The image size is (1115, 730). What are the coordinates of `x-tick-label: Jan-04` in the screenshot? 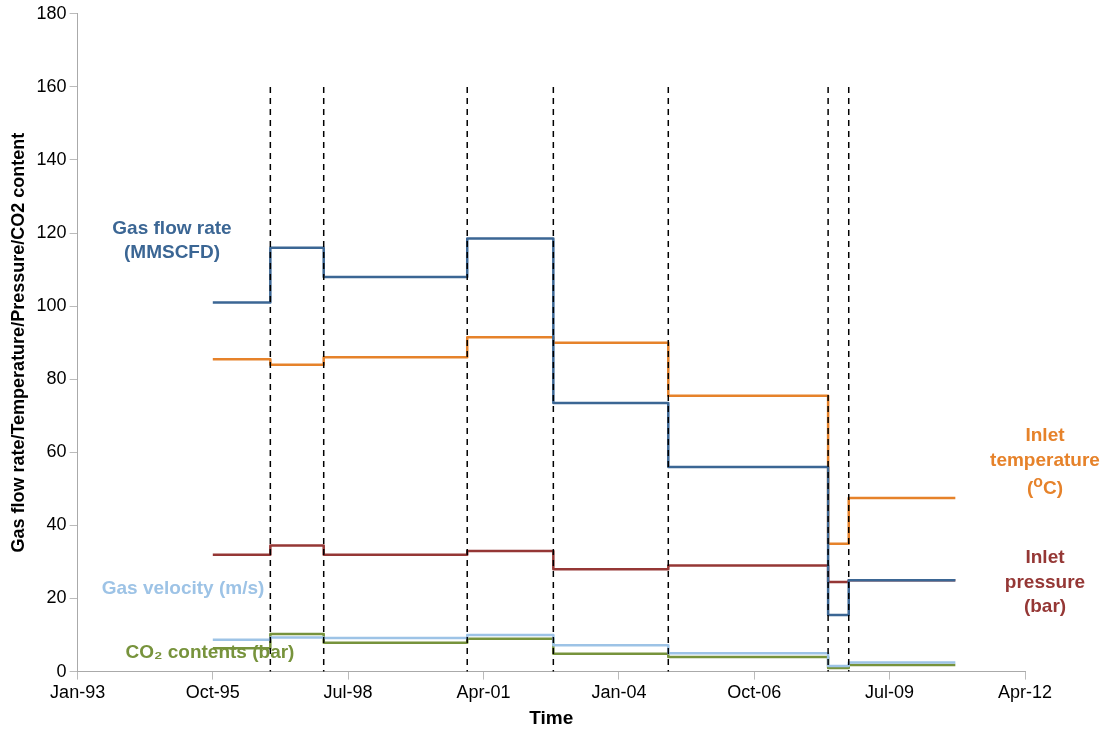 It's located at (619, 692).